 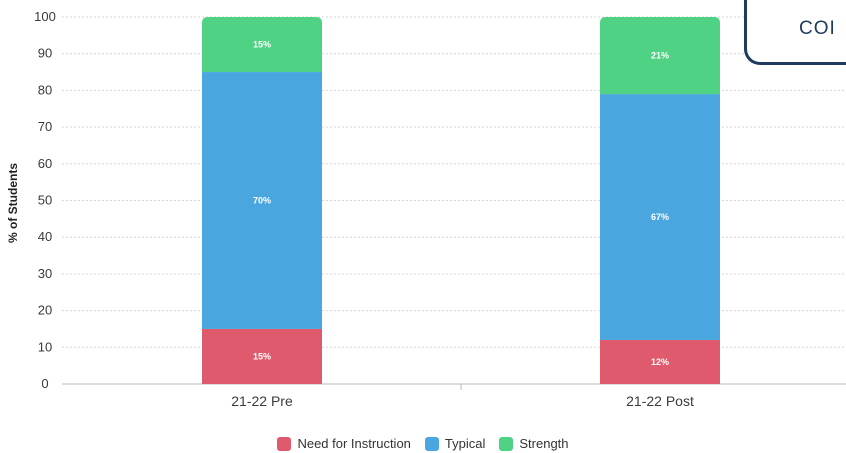 I want to click on y-tick-label: 30, so click(x=45, y=273).